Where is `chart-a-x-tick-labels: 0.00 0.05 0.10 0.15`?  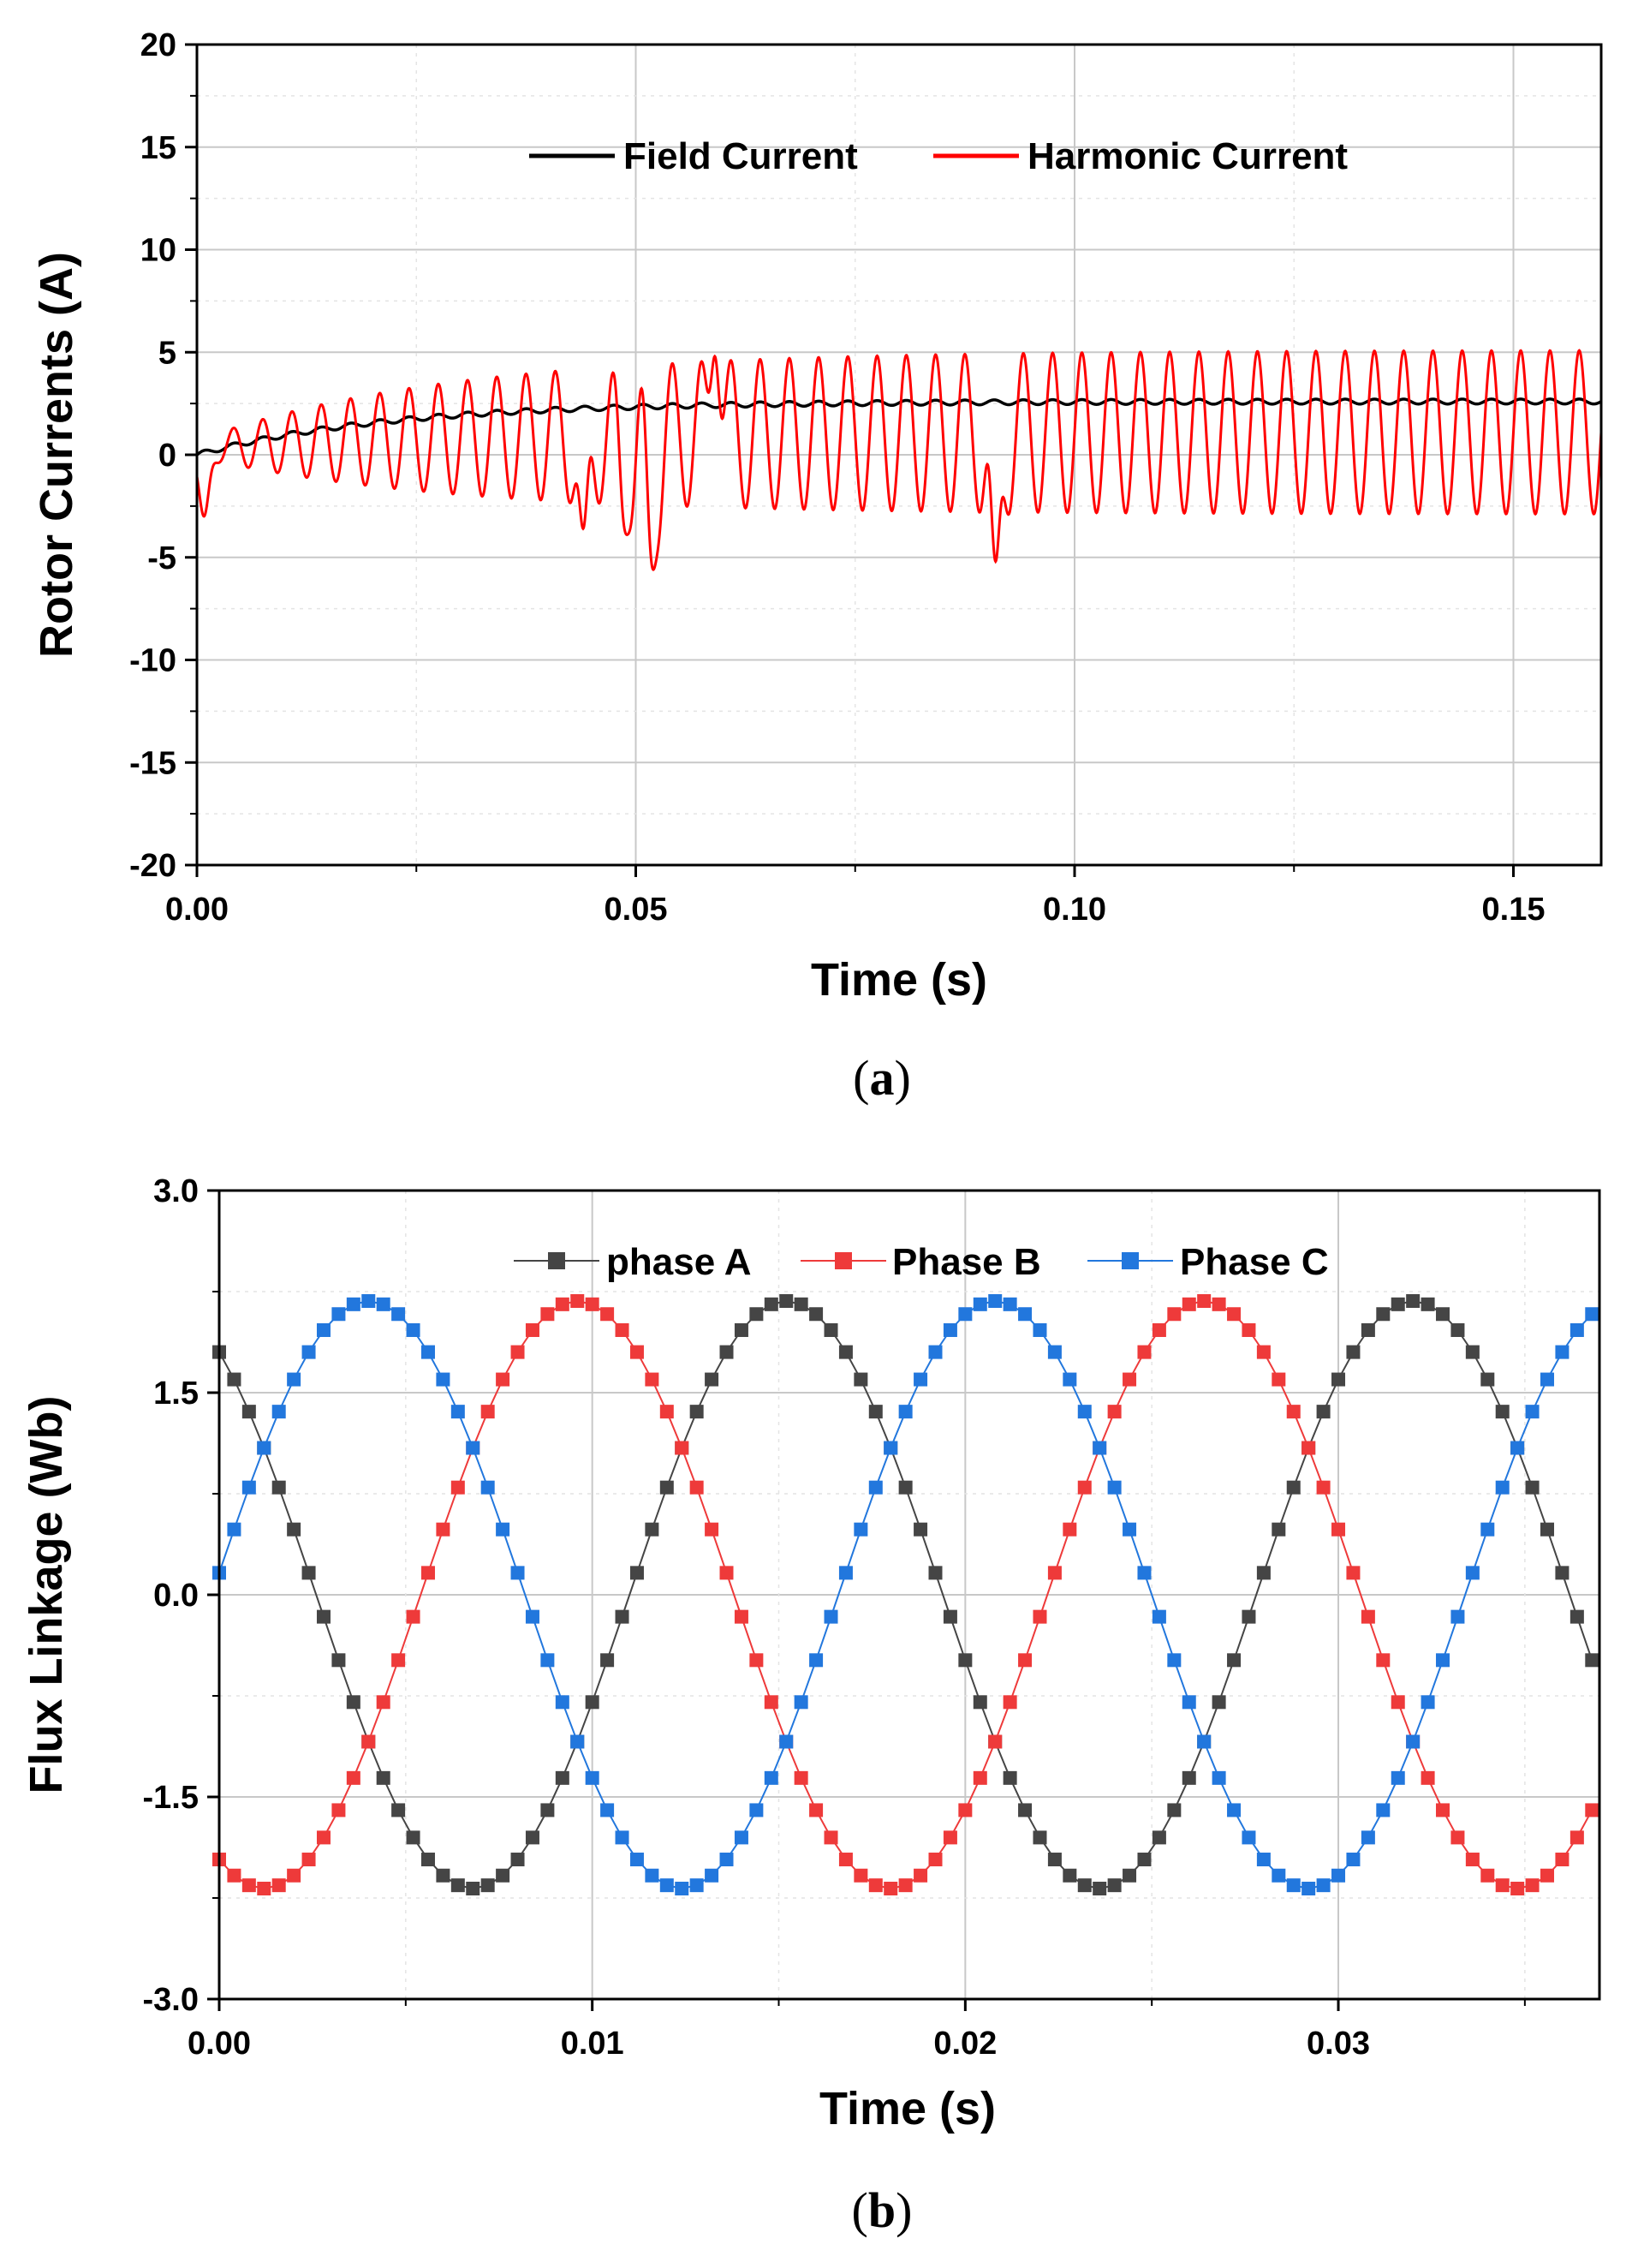
chart-a-x-tick-labels: 0.00 0.05 0.10 0.15 is located at coordinates (855, 897).